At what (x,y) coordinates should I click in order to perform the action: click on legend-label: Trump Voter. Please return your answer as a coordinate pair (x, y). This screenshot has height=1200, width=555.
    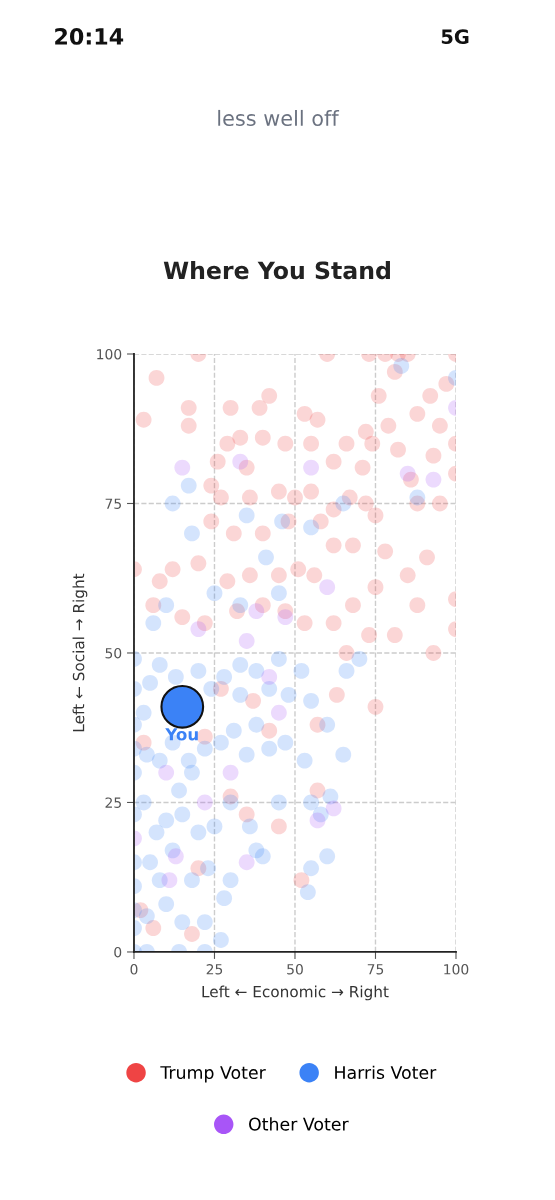
    Looking at the image, I should click on (213, 1074).